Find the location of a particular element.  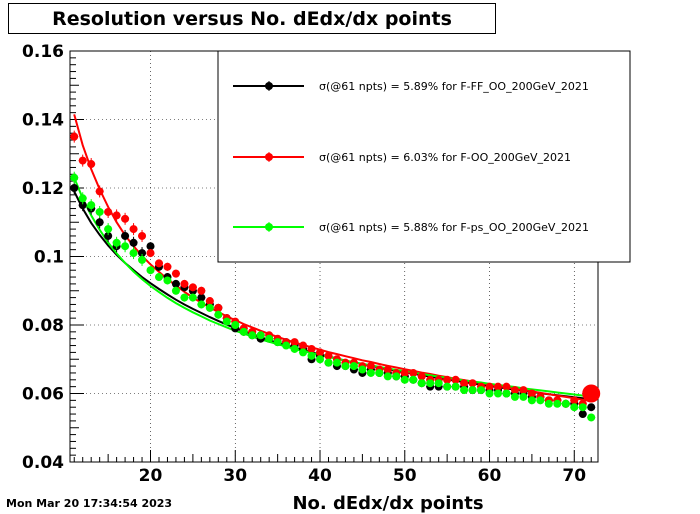

x-tick-label: 60 is located at coordinates (490, 476).